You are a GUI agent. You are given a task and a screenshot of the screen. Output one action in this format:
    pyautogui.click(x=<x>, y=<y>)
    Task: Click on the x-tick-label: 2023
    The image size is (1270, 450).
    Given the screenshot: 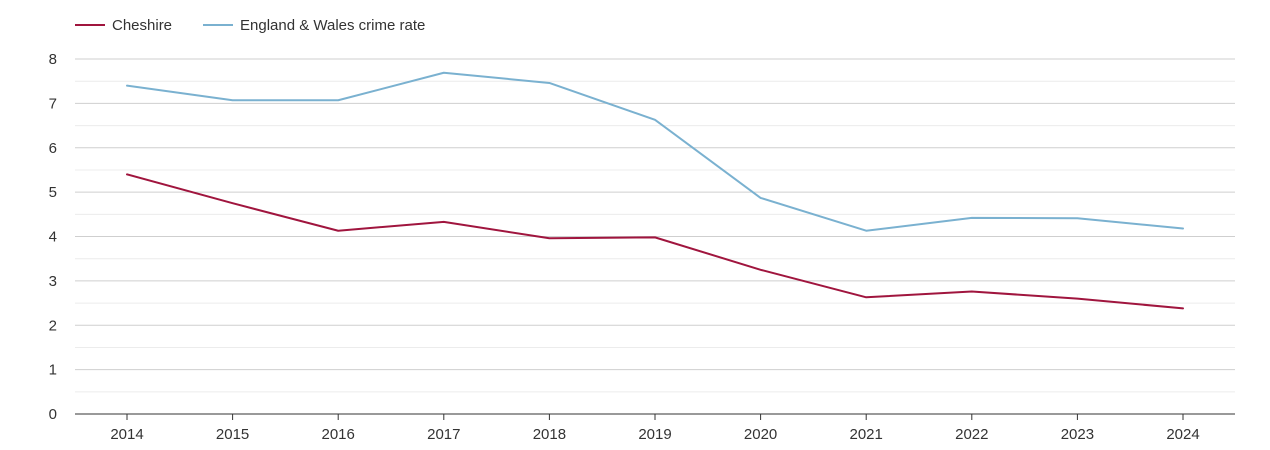 What is the action you would take?
    pyautogui.click(x=1077, y=434)
    